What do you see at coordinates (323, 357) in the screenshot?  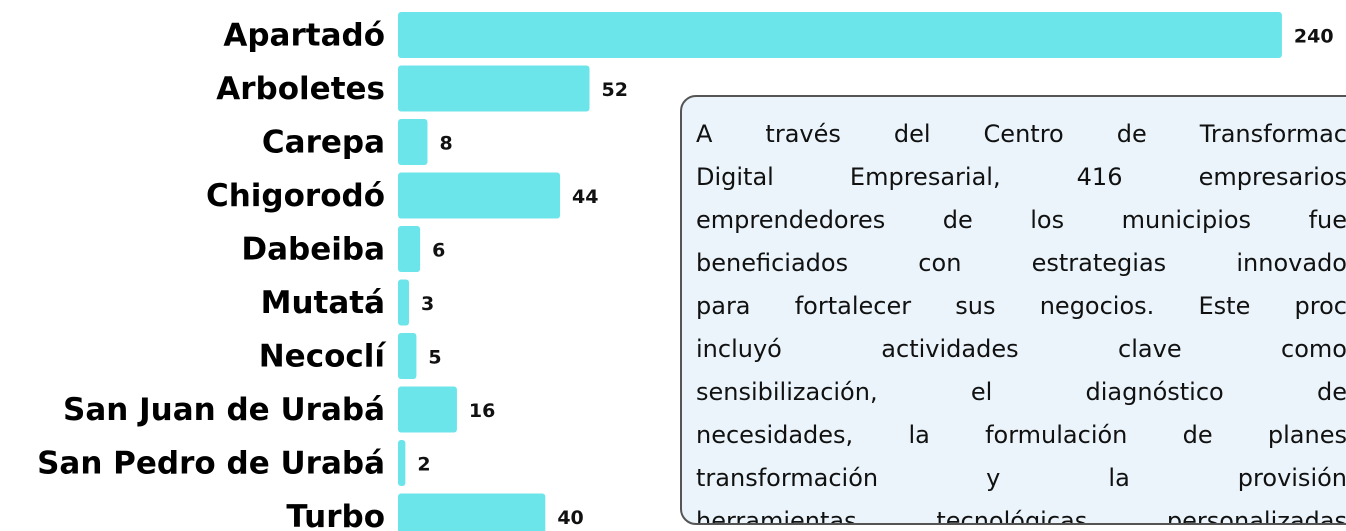 I see `category-label: Necoclí` at bounding box center [323, 357].